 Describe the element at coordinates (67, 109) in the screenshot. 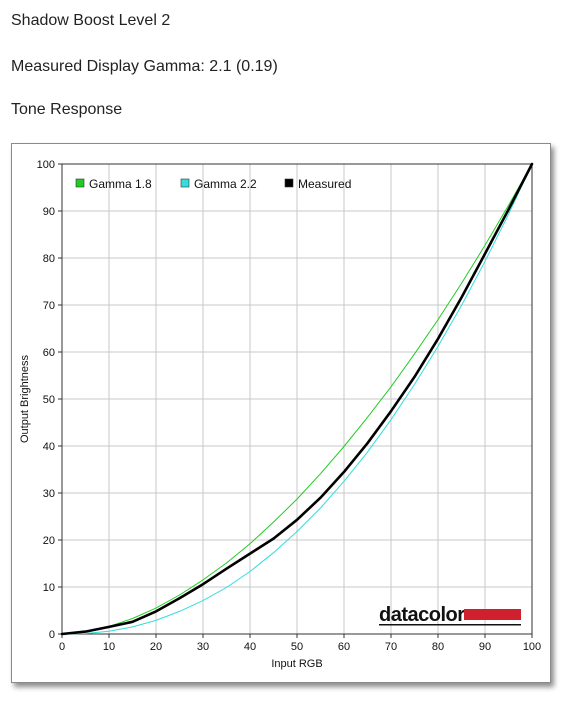

I see `section-title: Tone Response` at that location.